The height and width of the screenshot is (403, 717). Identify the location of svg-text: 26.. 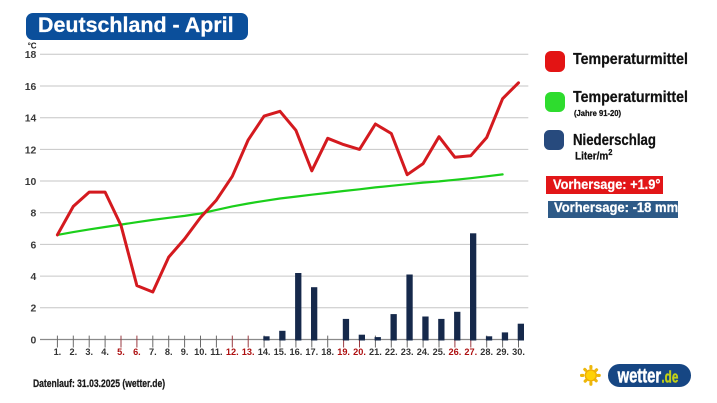
(455, 352).